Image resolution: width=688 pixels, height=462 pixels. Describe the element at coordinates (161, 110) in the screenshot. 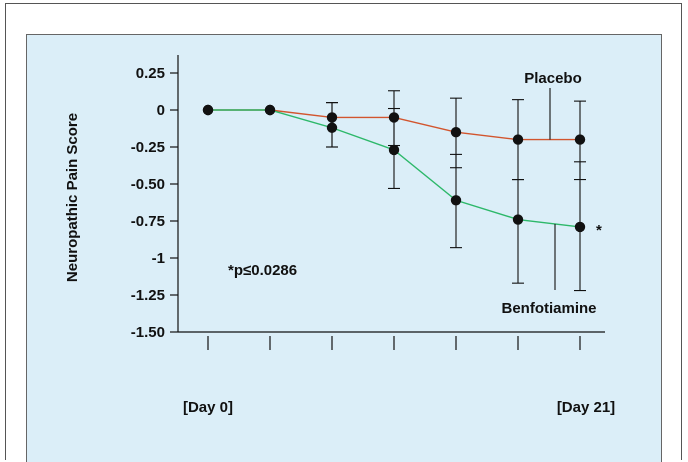

I see `y-tick-label: 0` at that location.